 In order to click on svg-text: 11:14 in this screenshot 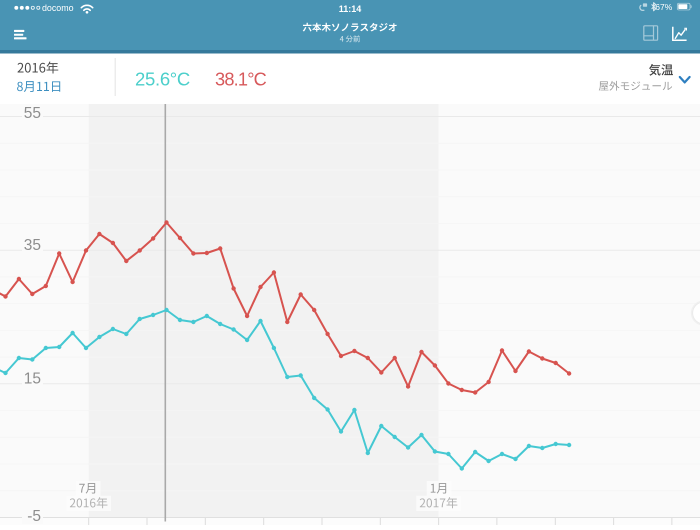, I will do `click(350, 9)`.